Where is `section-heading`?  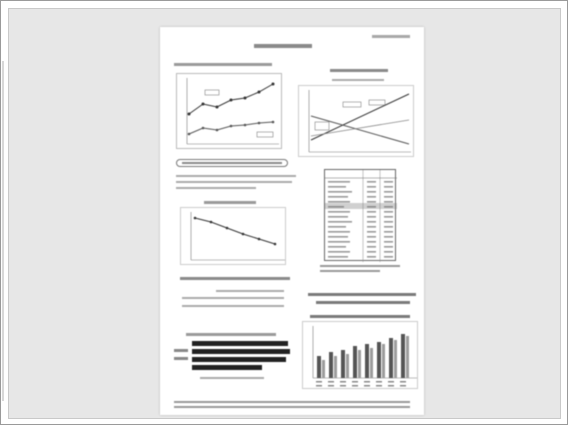 section-heading is located at coordinates (235, 278).